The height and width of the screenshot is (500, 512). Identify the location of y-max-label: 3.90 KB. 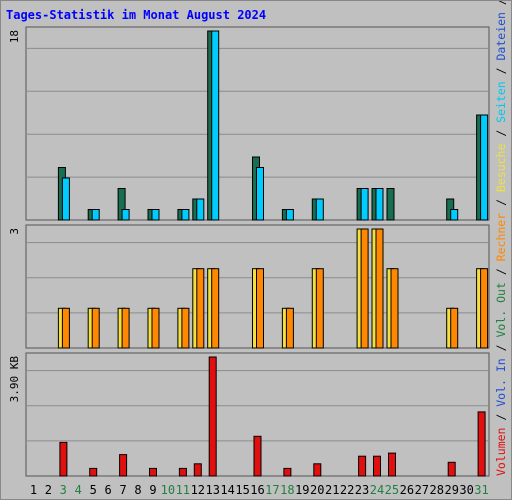
(14, 379).